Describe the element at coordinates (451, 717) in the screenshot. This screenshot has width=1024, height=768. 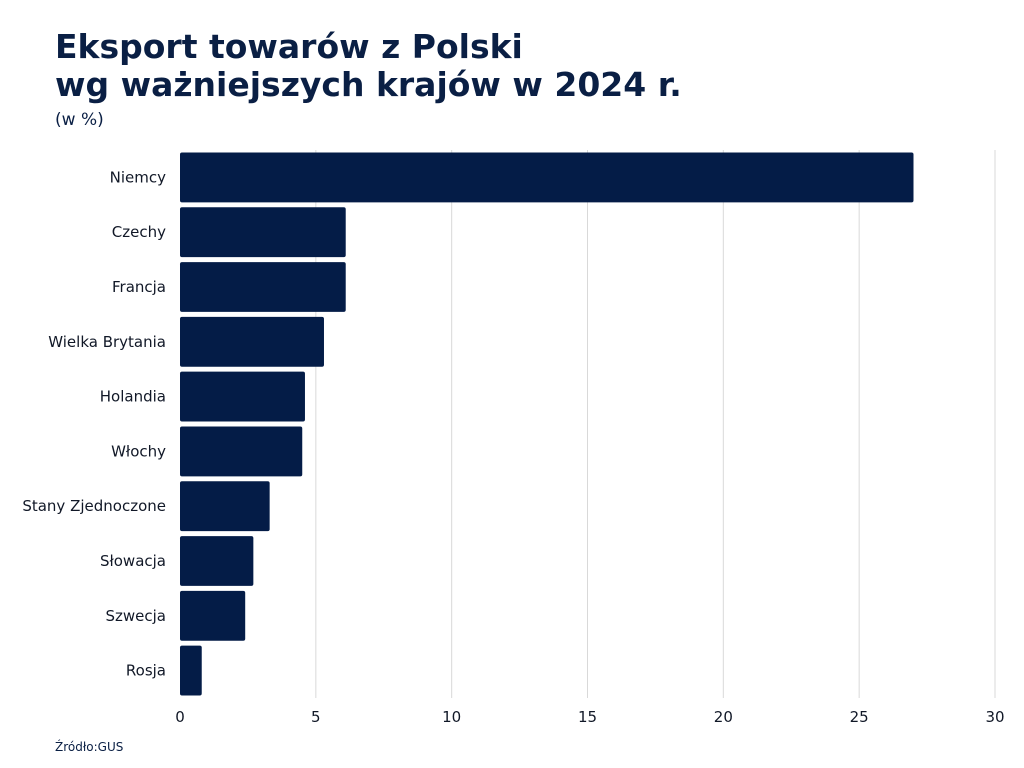
I see `x-tick-label-10: 10` at that location.